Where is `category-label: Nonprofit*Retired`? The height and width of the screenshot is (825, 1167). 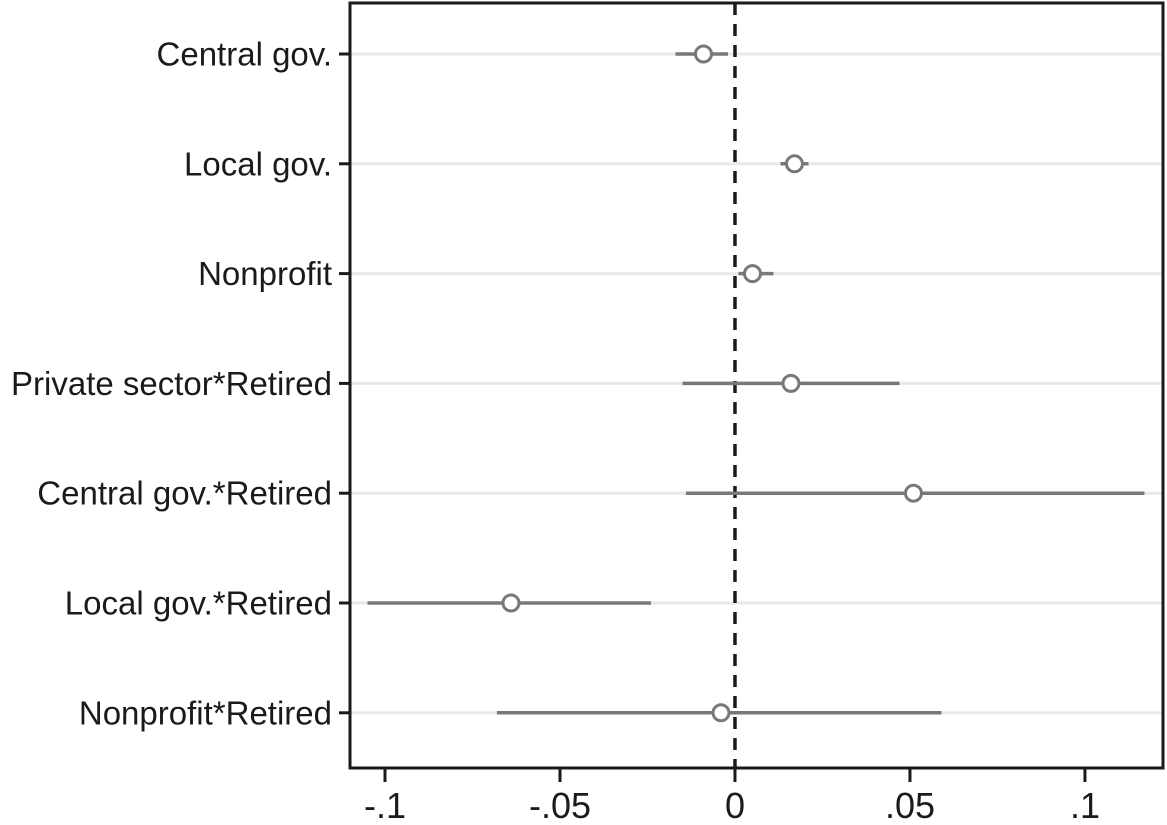
category-label: Nonprofit*Retired is located at coordinates (205, 712).